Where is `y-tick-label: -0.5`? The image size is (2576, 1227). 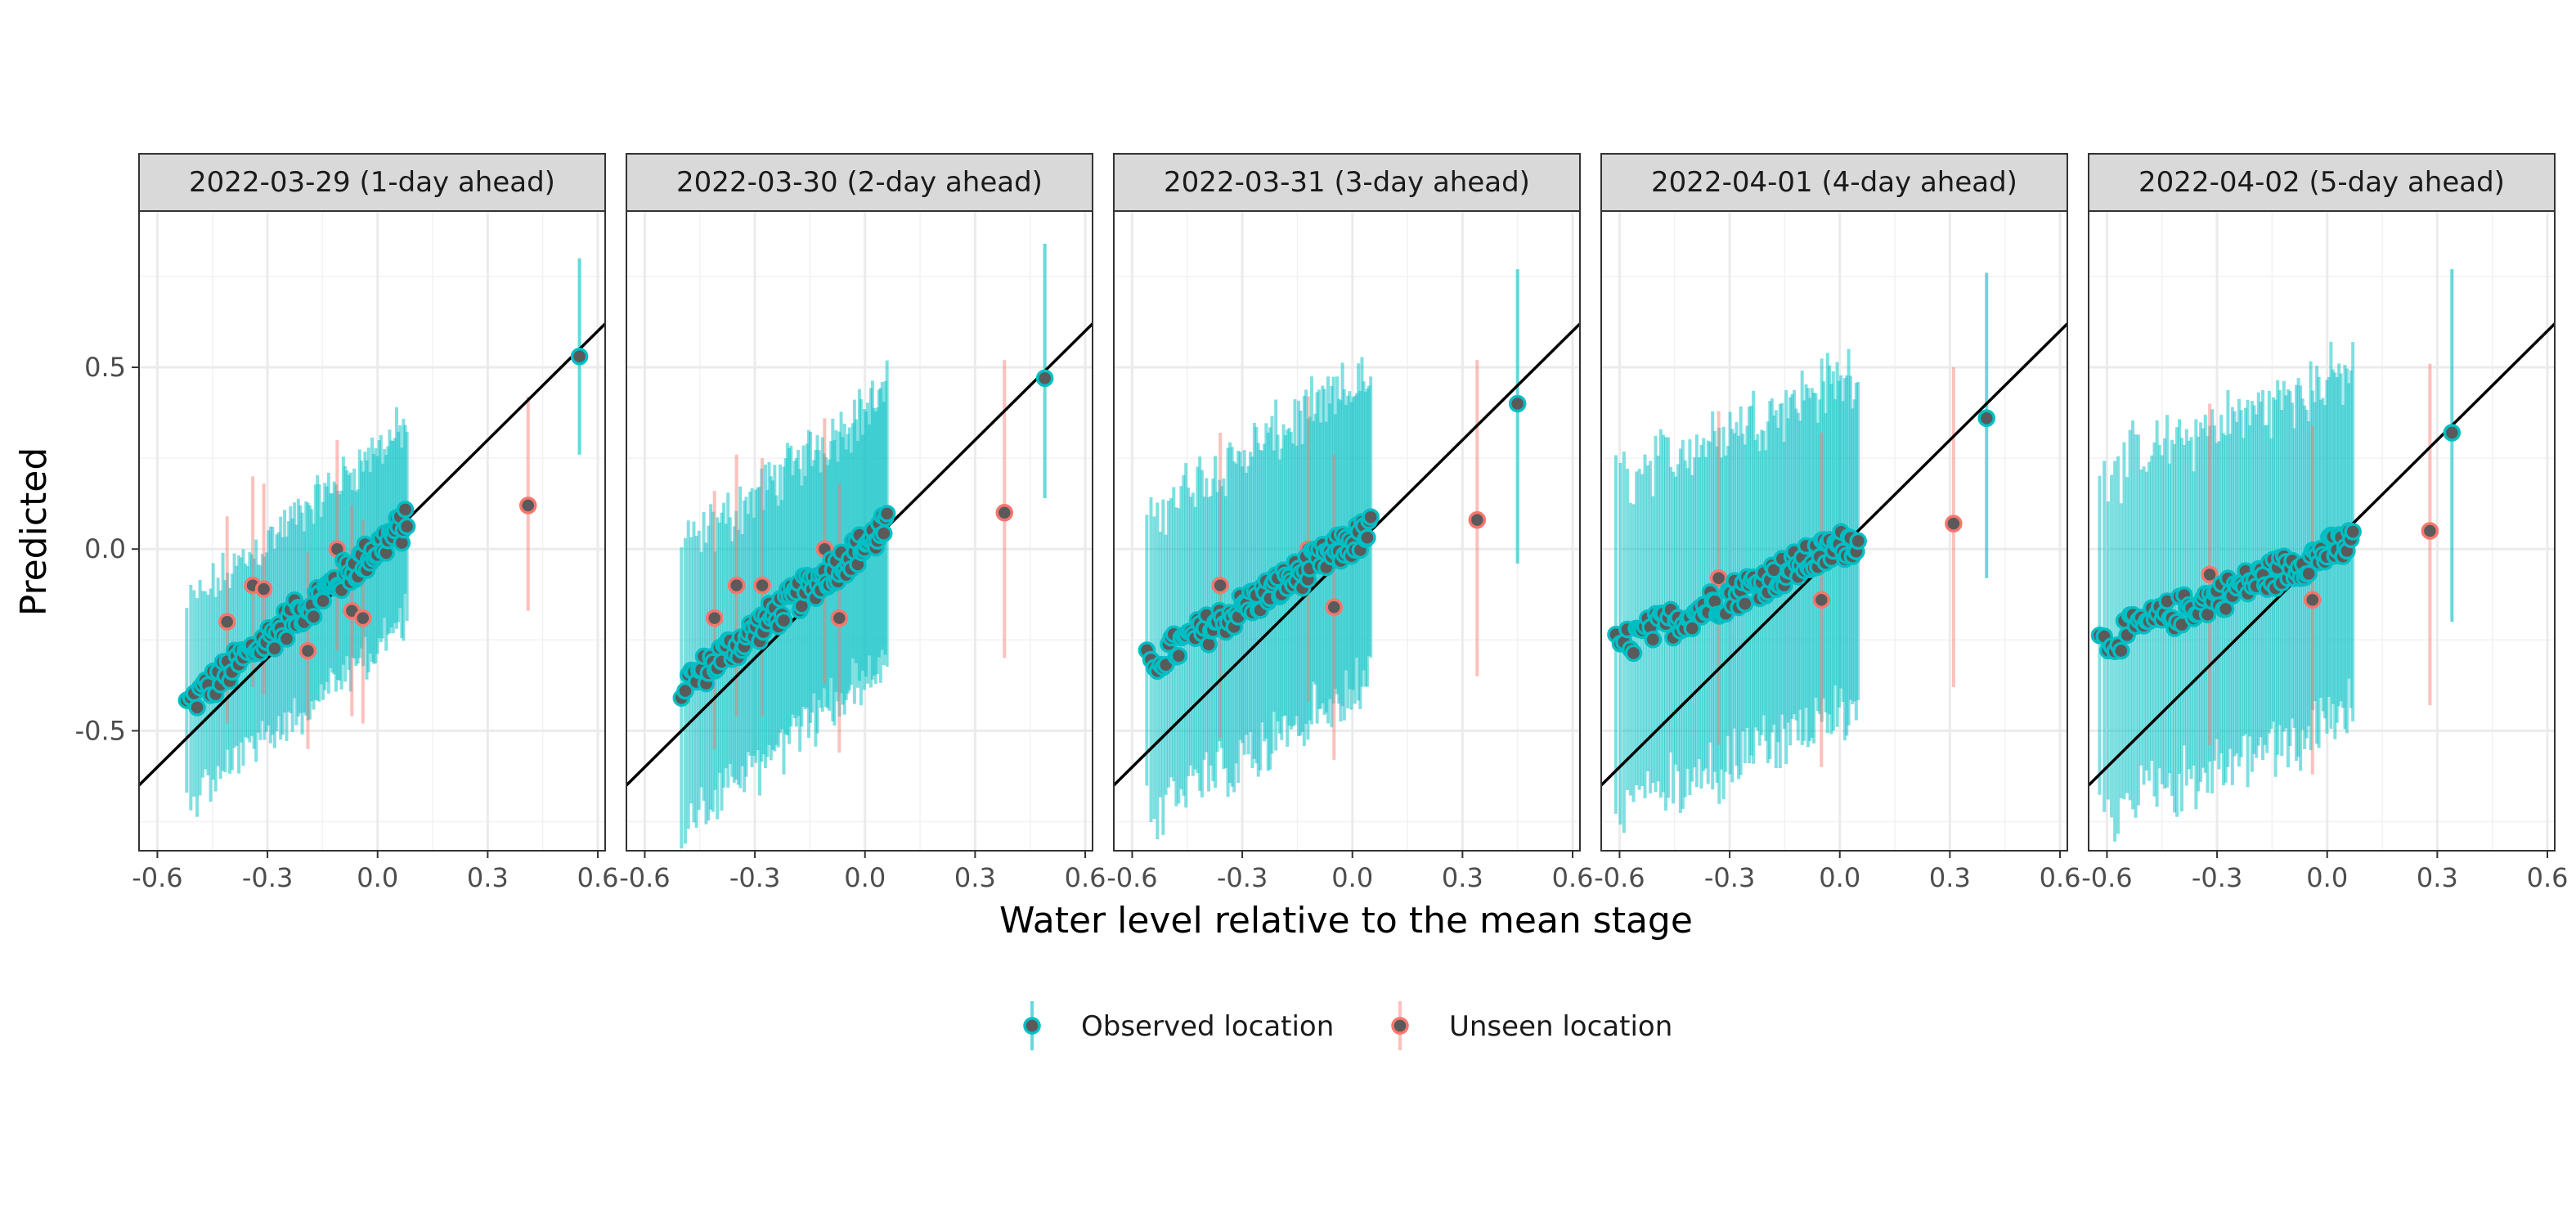 y-tick-label: -0.5 is located at coordinates (101, 730).